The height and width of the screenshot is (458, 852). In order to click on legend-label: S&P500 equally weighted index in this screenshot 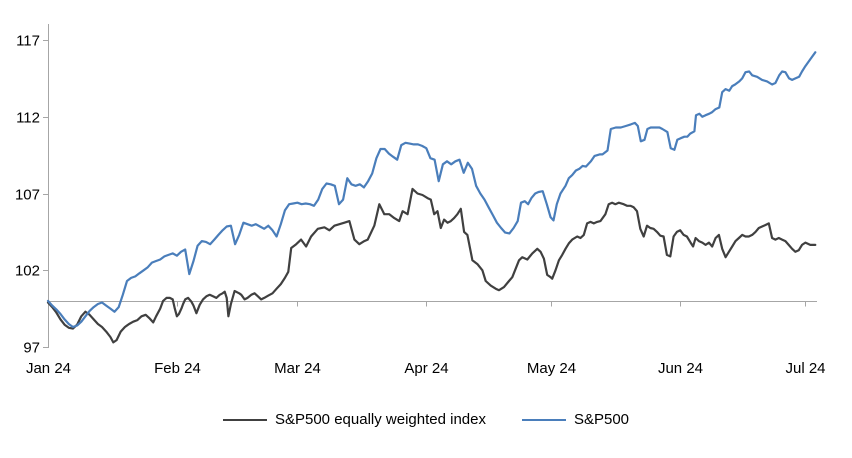, I will do `click(380, 419)`.